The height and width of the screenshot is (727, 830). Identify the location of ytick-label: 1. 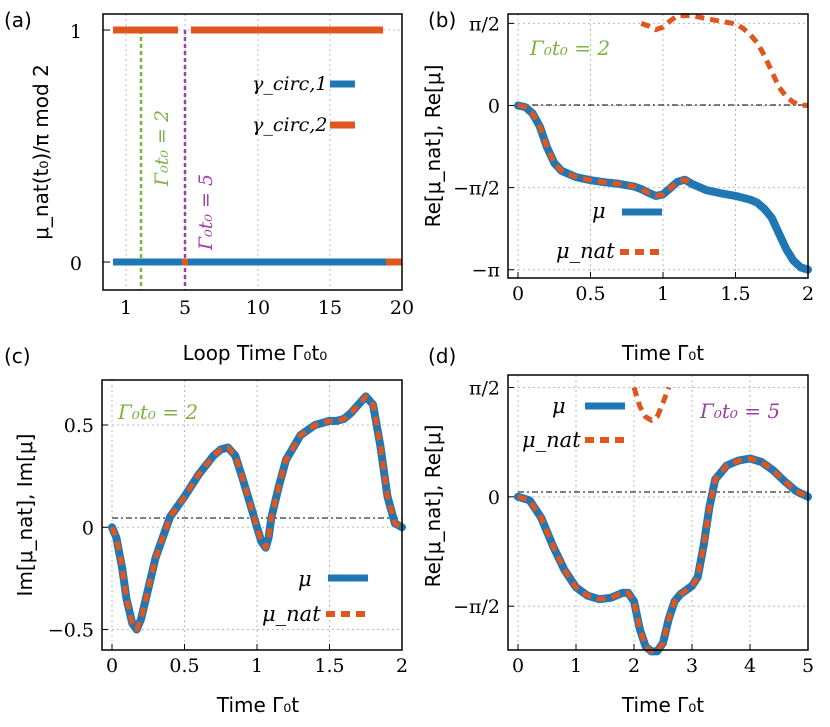
(76, 32).